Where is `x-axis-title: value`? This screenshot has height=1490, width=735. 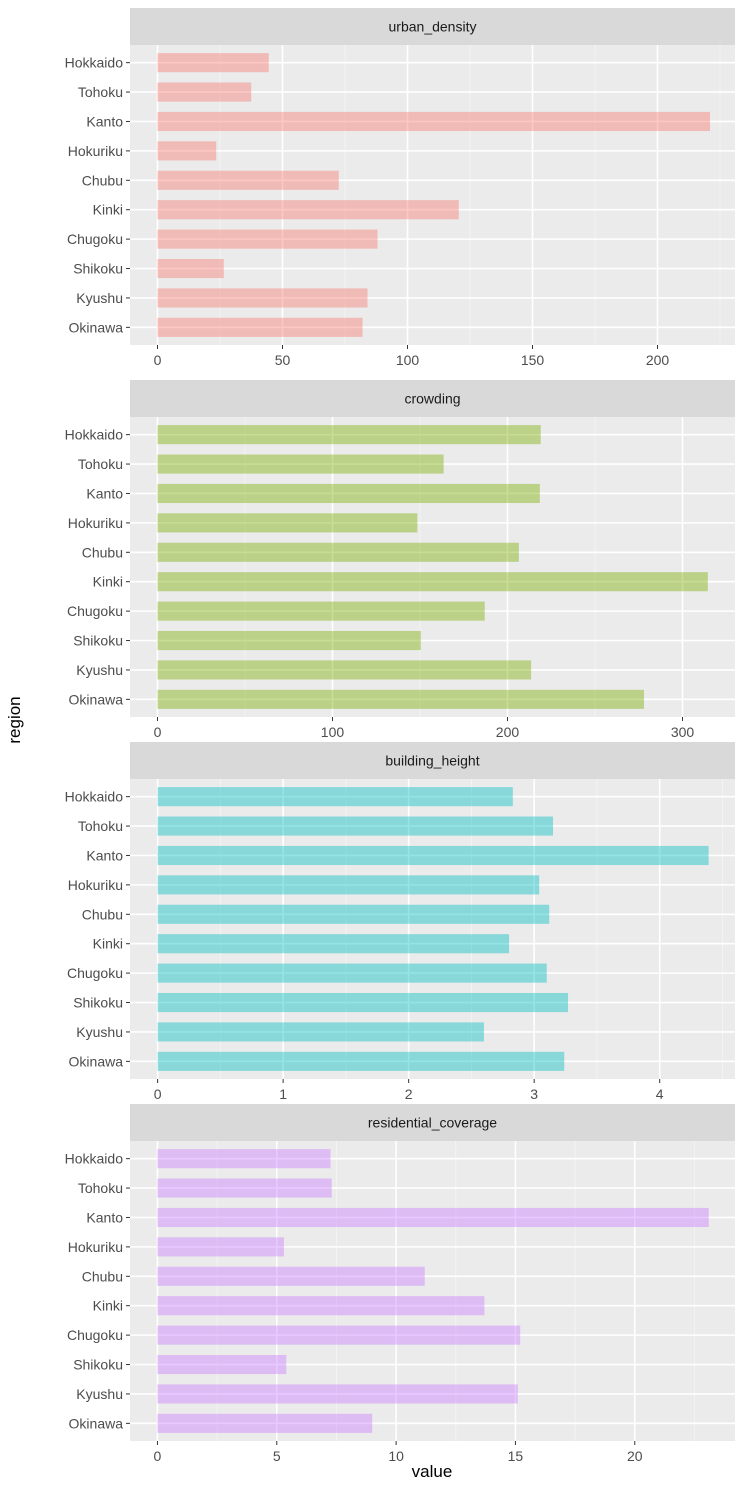 x-axis-title: value is located at coordinates (432, 1471).